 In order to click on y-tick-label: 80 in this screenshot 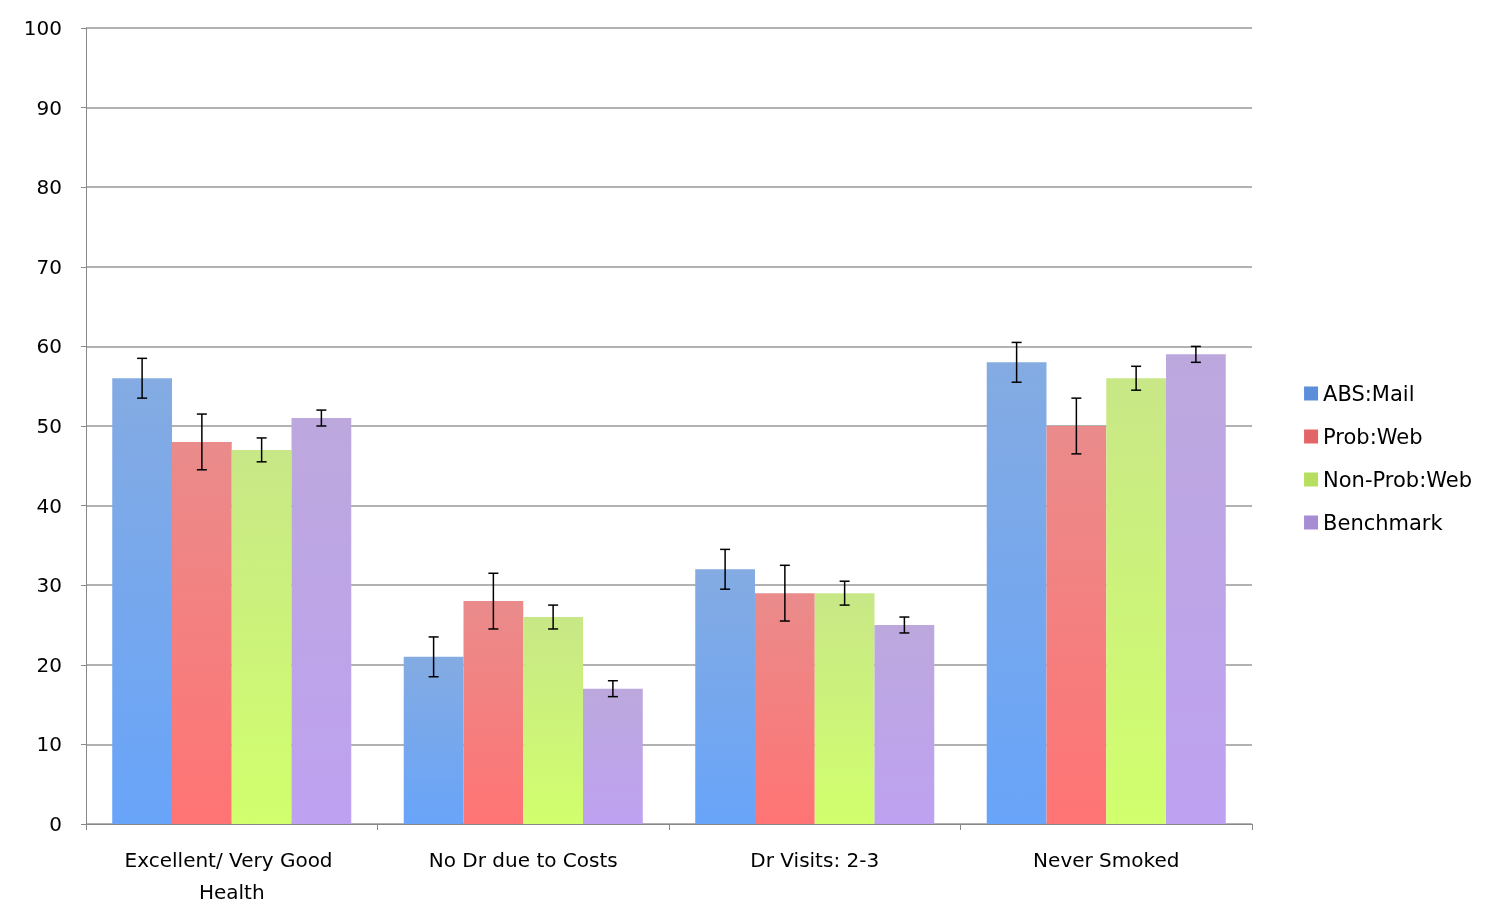, I will do `click(49, 187)`.